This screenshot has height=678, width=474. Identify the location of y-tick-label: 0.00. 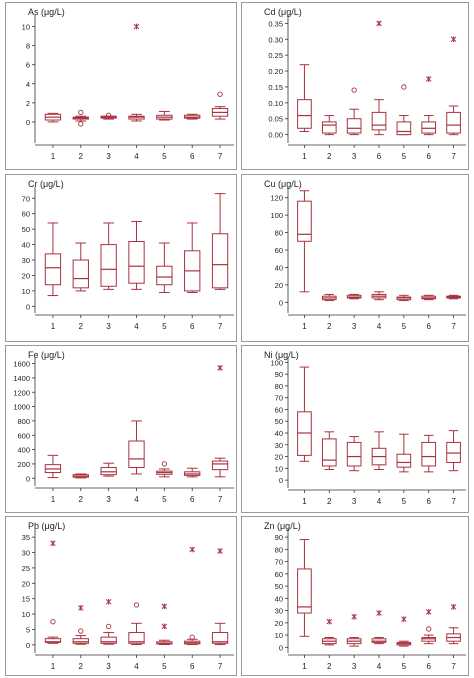
(275, 135).